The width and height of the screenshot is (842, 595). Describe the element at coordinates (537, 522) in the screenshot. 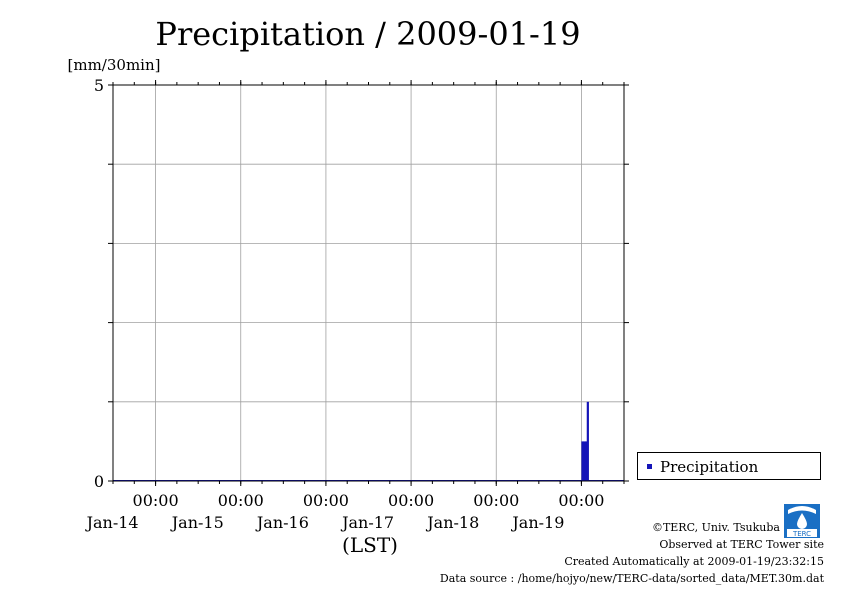

I see `x-tick-date-label: Jan-19` at that location.